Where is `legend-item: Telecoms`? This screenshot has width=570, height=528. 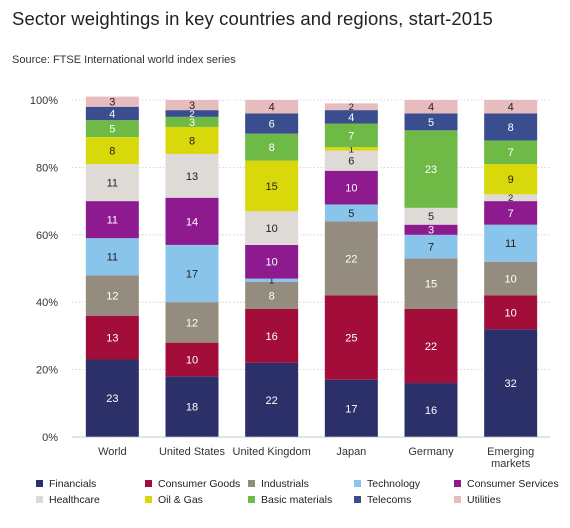
legend-item: Telecoms is located at coordinates (382, 500).